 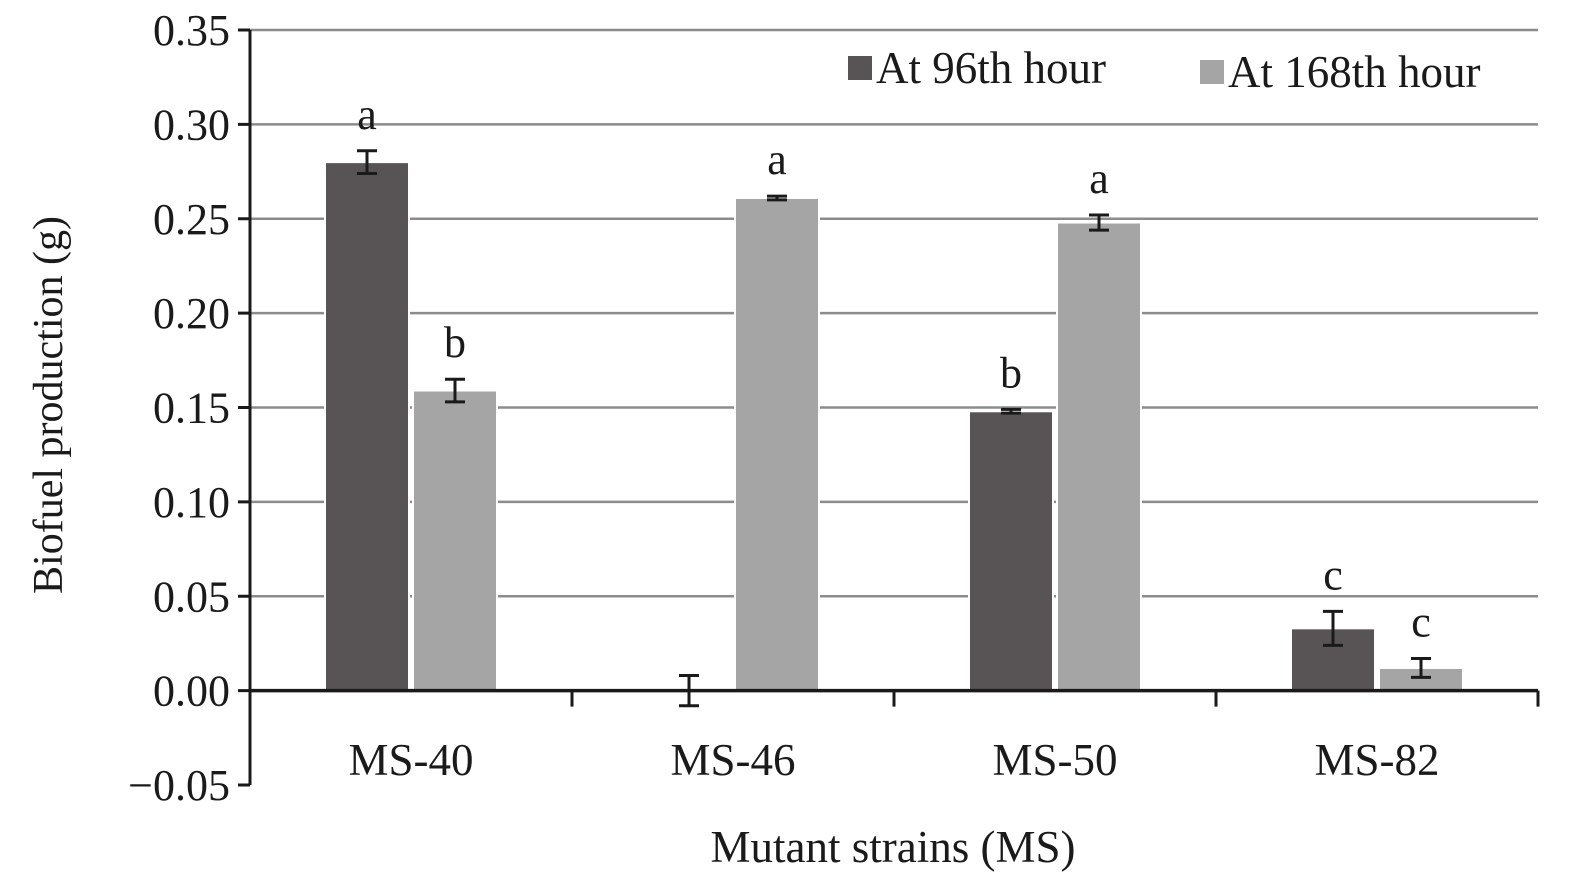 What do you see at coordinates (1054, 760) in the screenshot?
I see `x-tick-label: MS-50` at bounding box center [1054, 760].